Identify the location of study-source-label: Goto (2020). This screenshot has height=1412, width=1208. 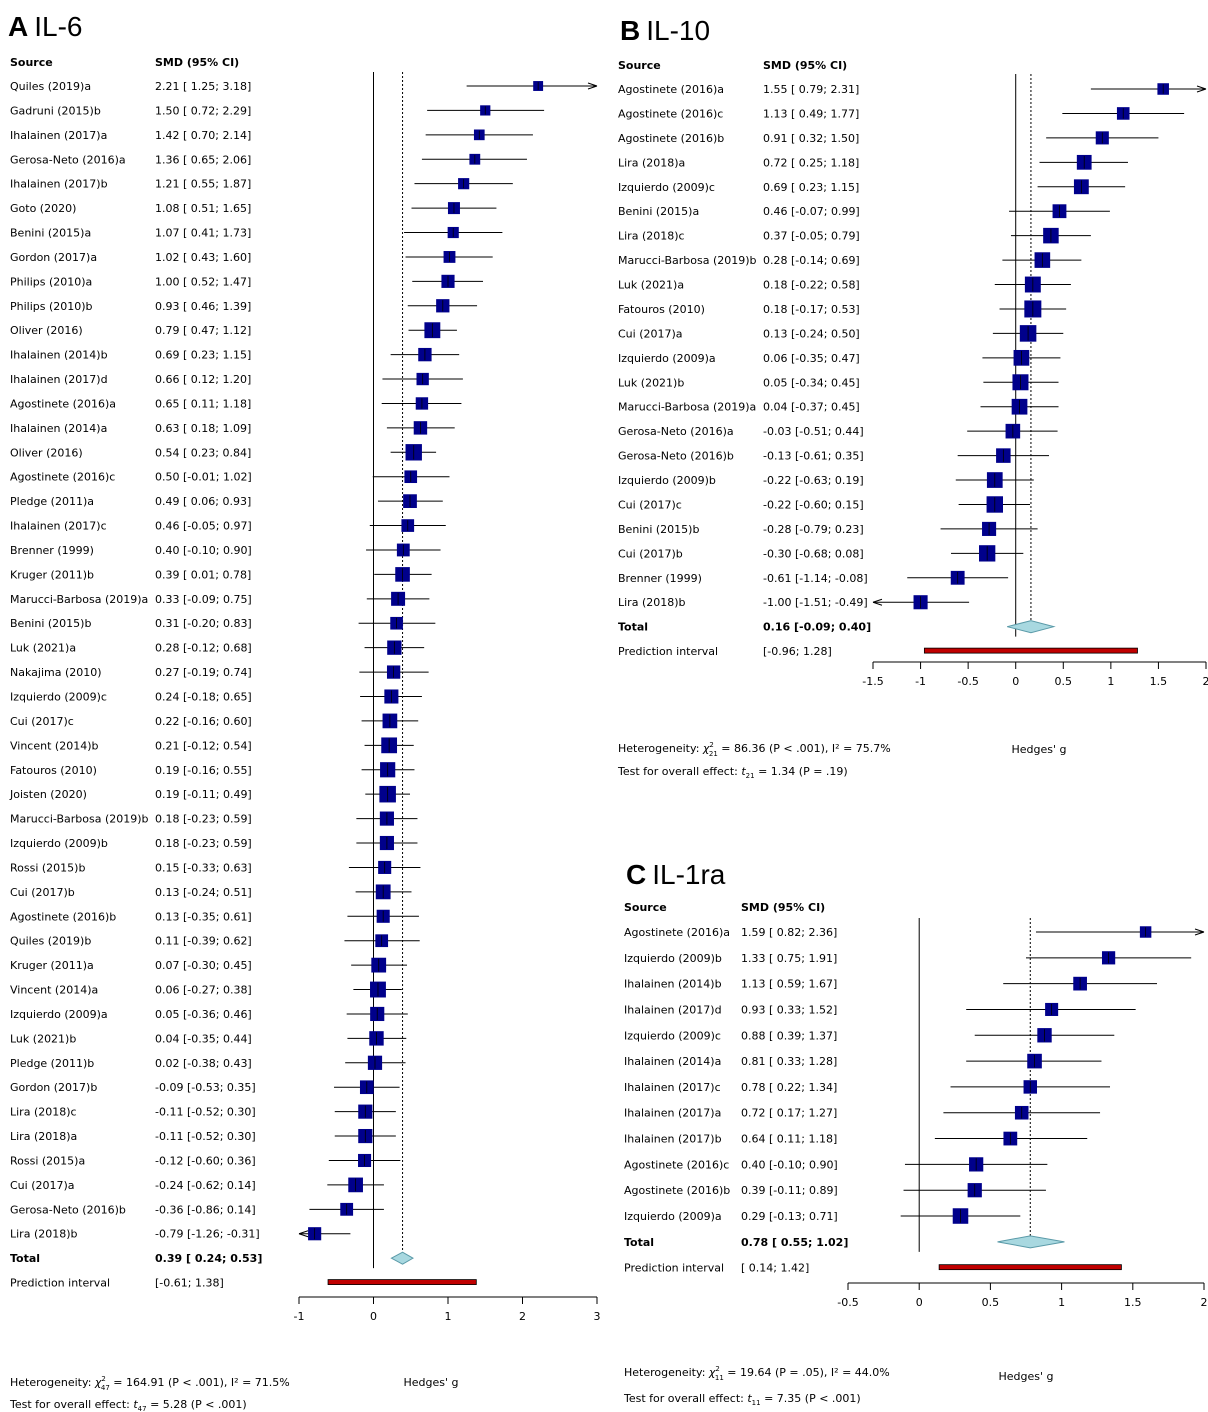
(43, 208).